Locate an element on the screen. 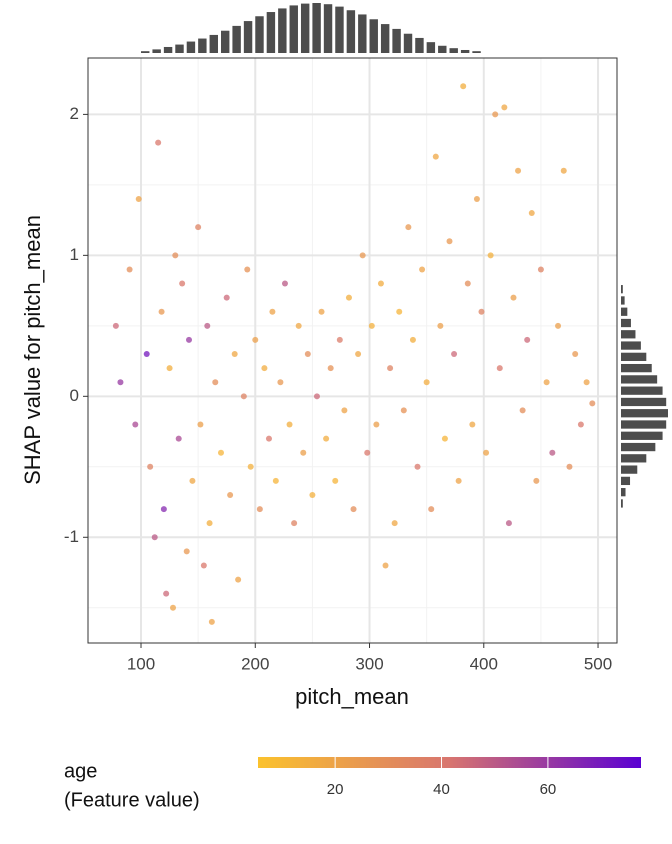 The image size is (672, 844). colorbar is located at coordinates (449, 762).